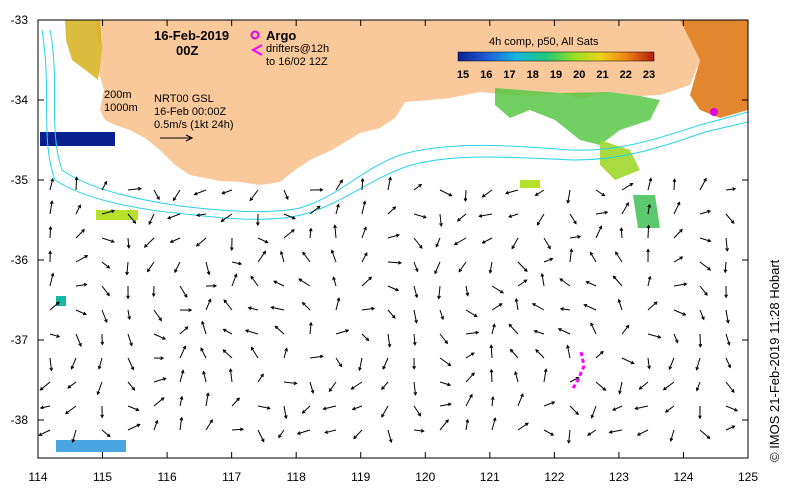 The width and height of the screenshot is (790, 492). I want to click on sst-tick-label: 16, so click(486, 75).